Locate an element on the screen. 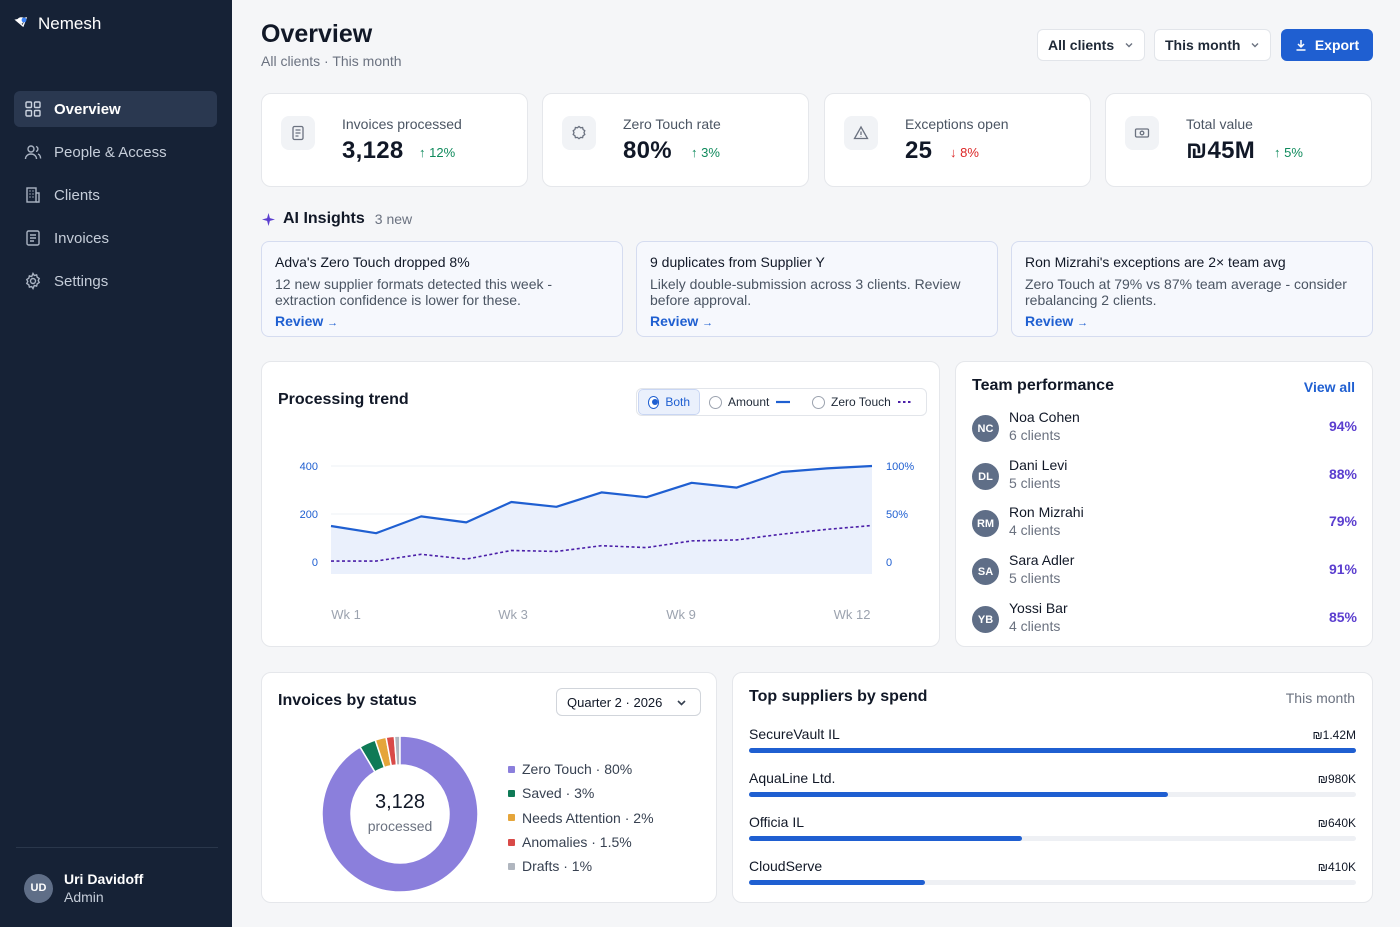 This screenshot has width=1400, height=927. warning-icon is located at coordinates (861, 133).